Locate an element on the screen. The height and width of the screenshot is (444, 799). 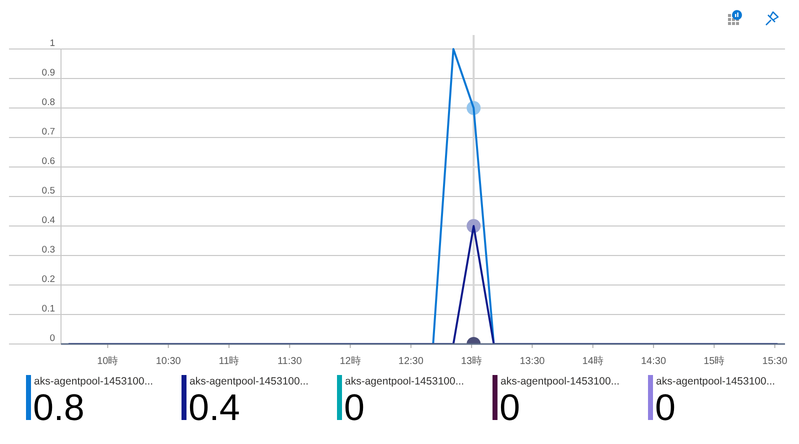
y-tick-label: 0.4 is located at coordinates (48, 220).